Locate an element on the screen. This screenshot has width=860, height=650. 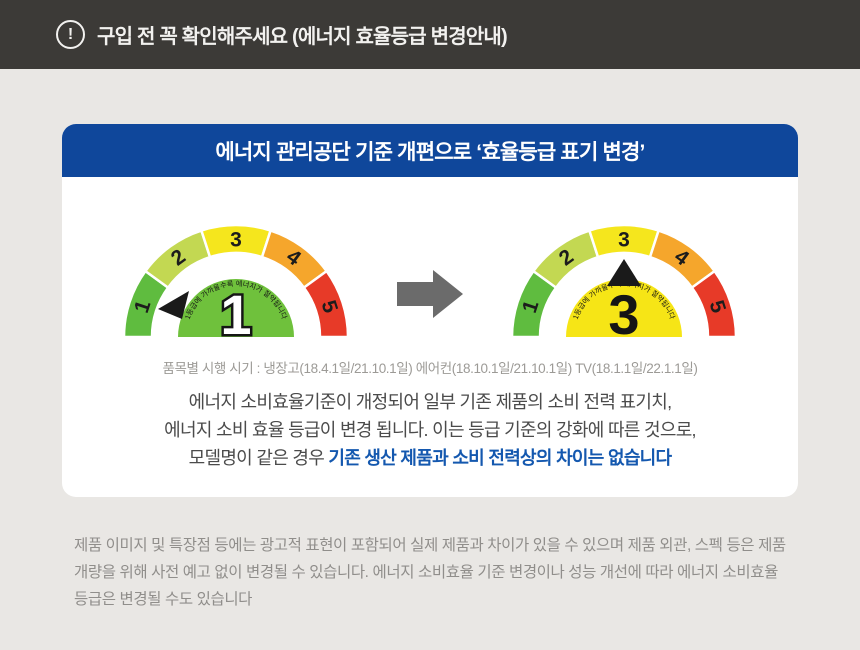
notice-title: 구입 전 꼭 확인해주세요 (에너지 효율등급 변경안내) is located at coordinates (302, 37).